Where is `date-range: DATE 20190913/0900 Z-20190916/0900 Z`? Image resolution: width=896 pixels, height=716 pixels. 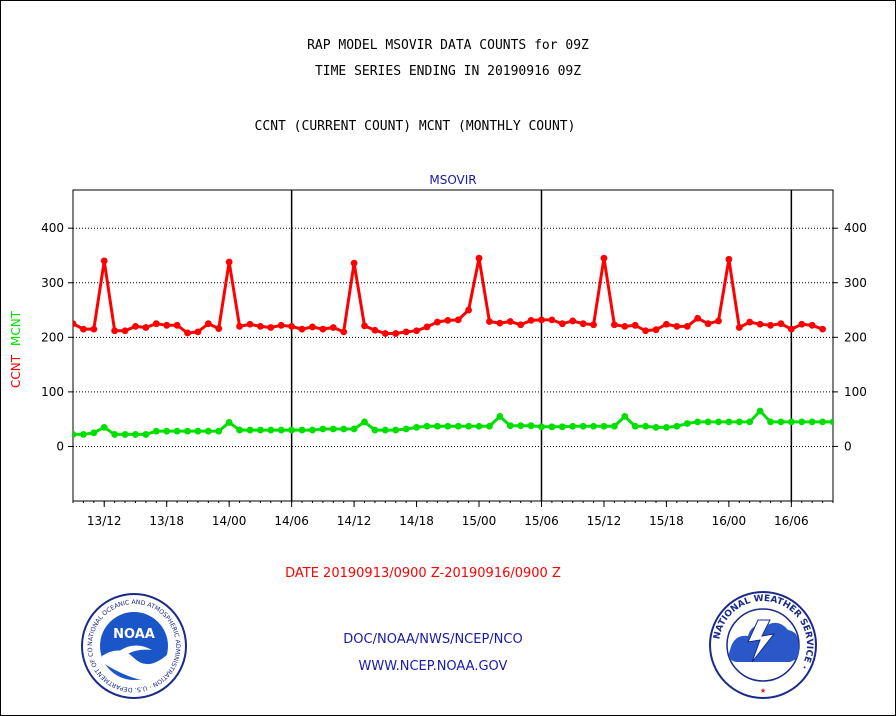 date-range: DATE 20190913/0900 Z-20190916/0900 Z is located at coordinates (423, 573).